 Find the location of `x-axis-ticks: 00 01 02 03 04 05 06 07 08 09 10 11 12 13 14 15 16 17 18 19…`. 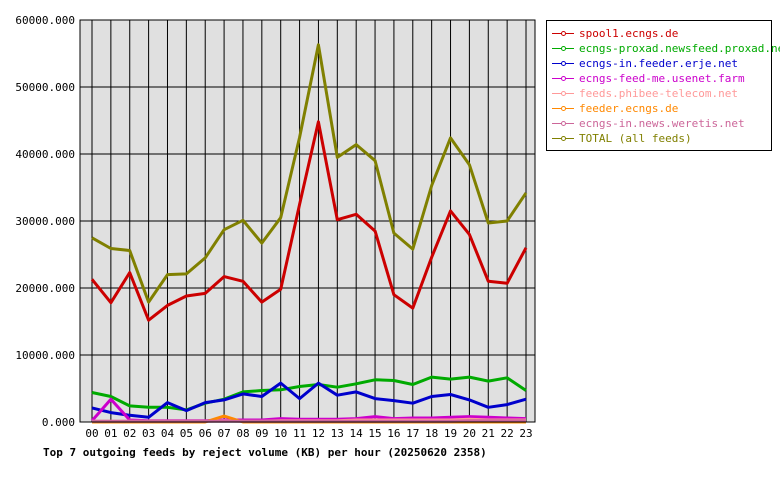

x-axis-ticks: 00 01 02 03 04 05 06 07 08 09 10 11 12 13 14 15 16 17 18 19… is located at coordinates (308, 433).